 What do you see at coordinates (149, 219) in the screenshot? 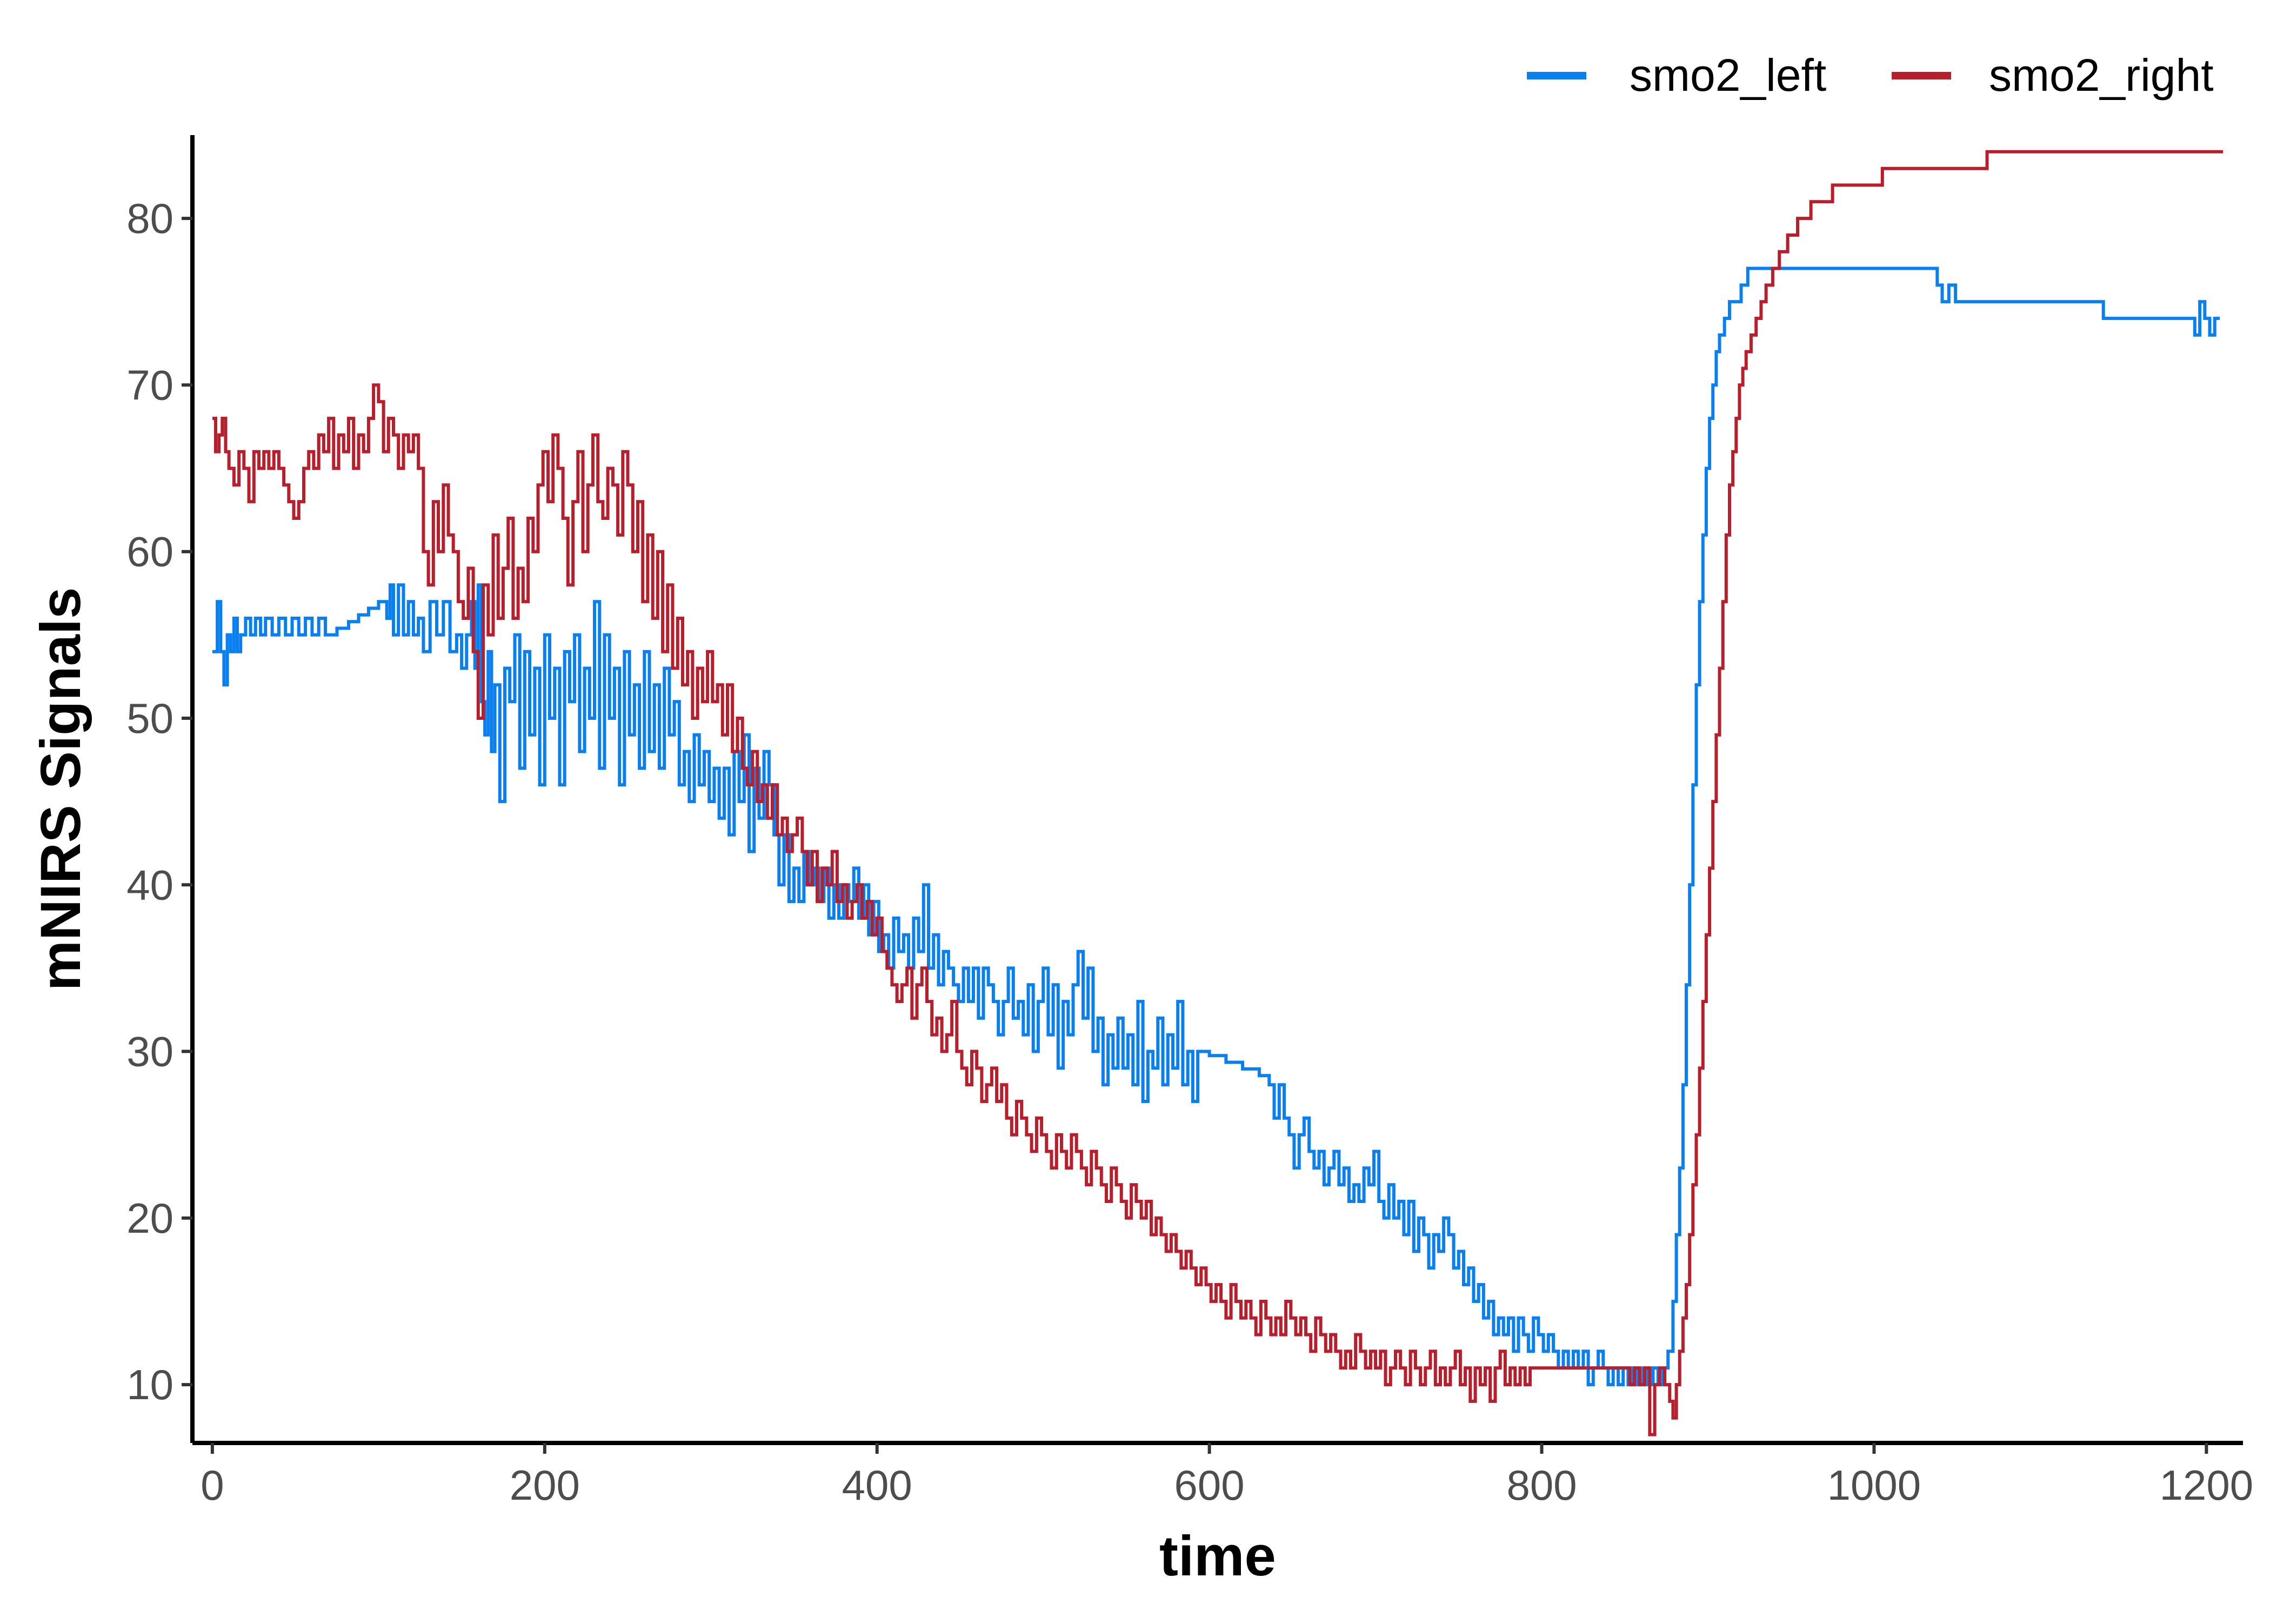
I see `y-tick-label: 80` at bounding box center [149, 219].